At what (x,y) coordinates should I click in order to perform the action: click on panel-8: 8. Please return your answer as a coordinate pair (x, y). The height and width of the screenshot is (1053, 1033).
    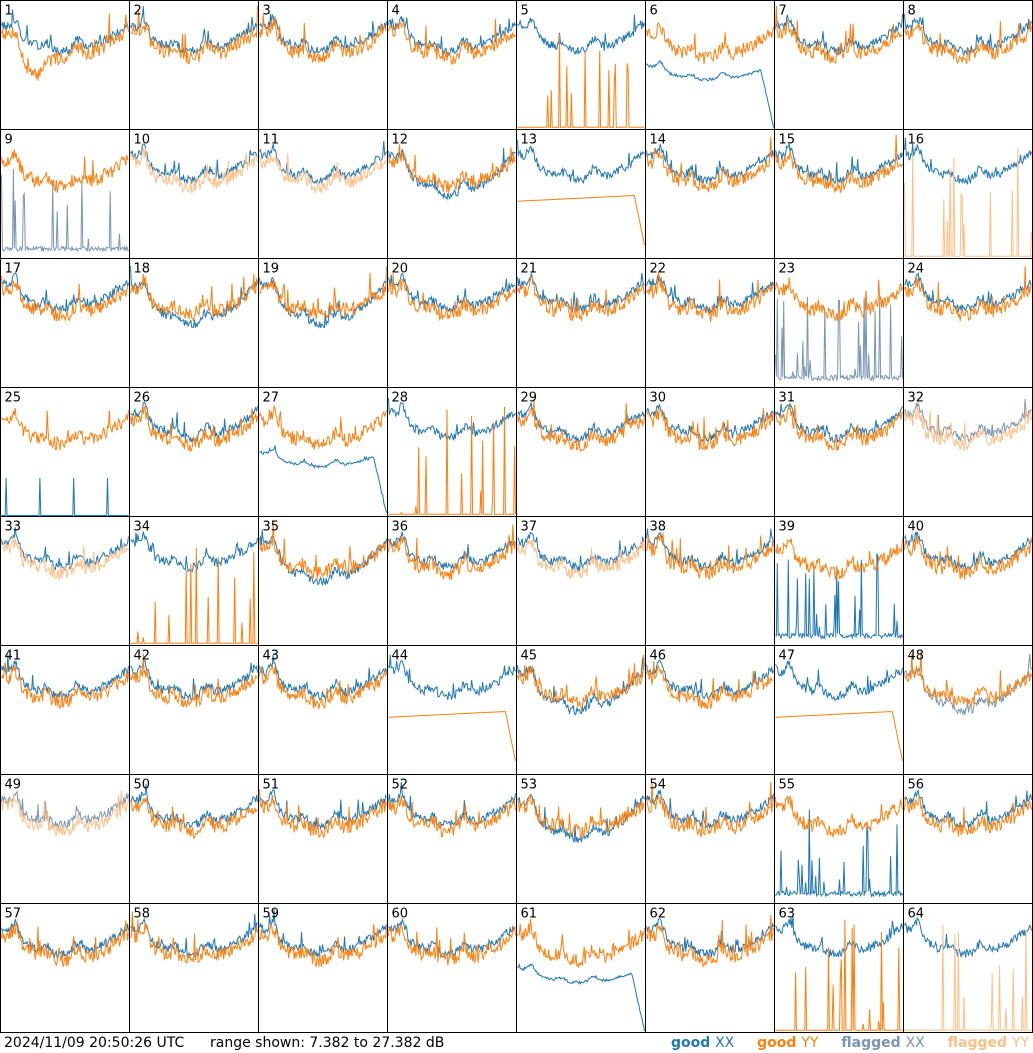
    Looking at the image, I should click on (968, 65).